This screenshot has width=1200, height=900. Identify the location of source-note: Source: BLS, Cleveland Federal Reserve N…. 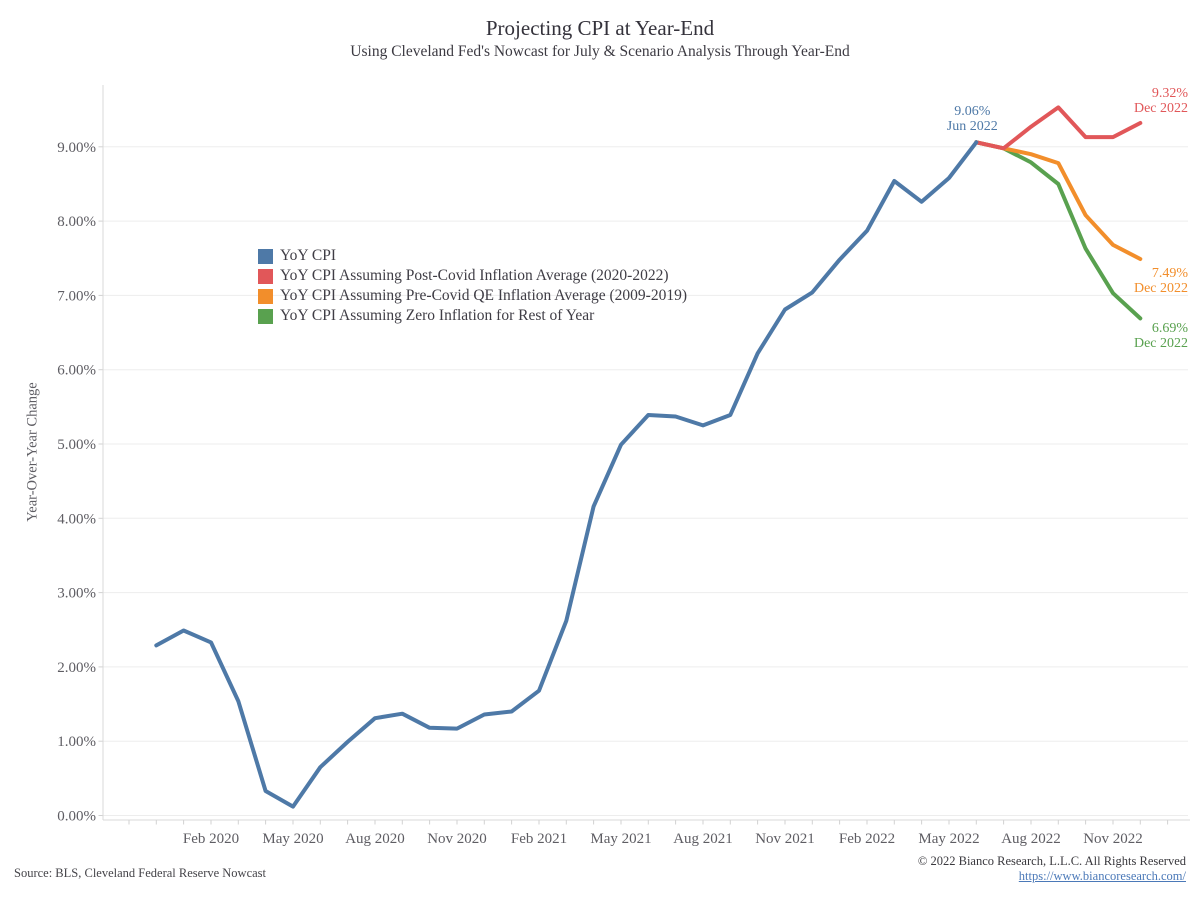
(140, 873).